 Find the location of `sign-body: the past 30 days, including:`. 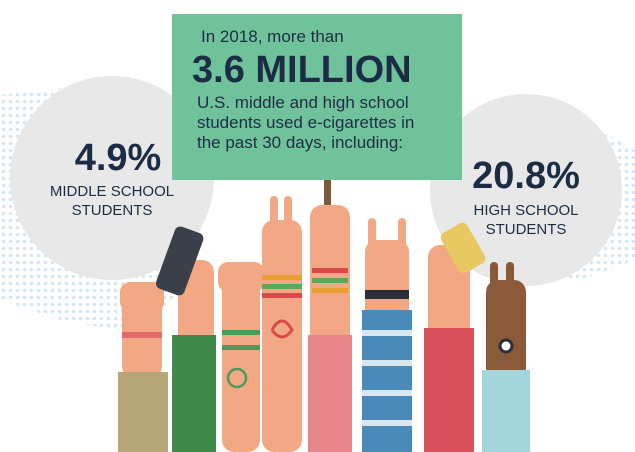

sign-body: the past 30 days, including: is located at coordinates (300, 142).